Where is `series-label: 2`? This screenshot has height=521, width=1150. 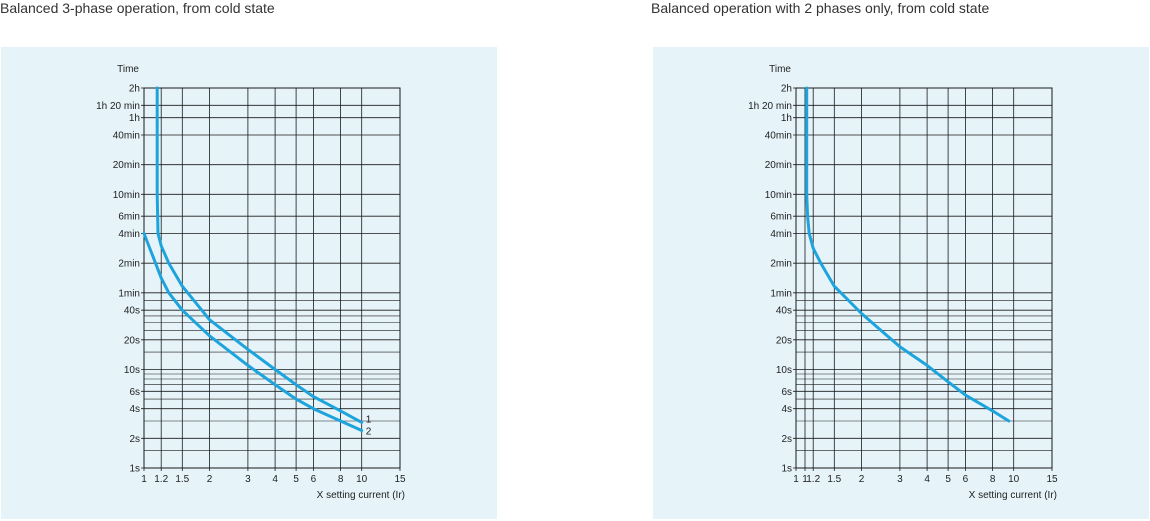
series-label: 2 is located at coordinates (369, 432).